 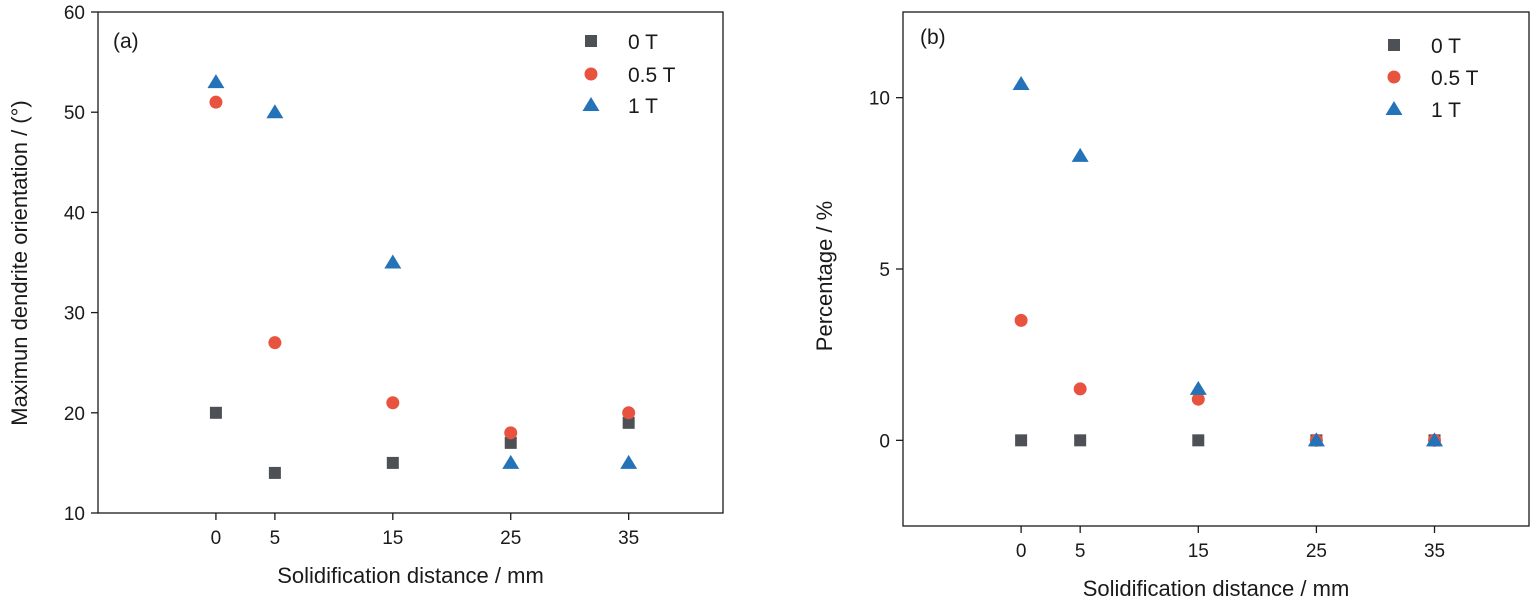 I want to click on y-tick-label: 20, so click(x=74, y=414).